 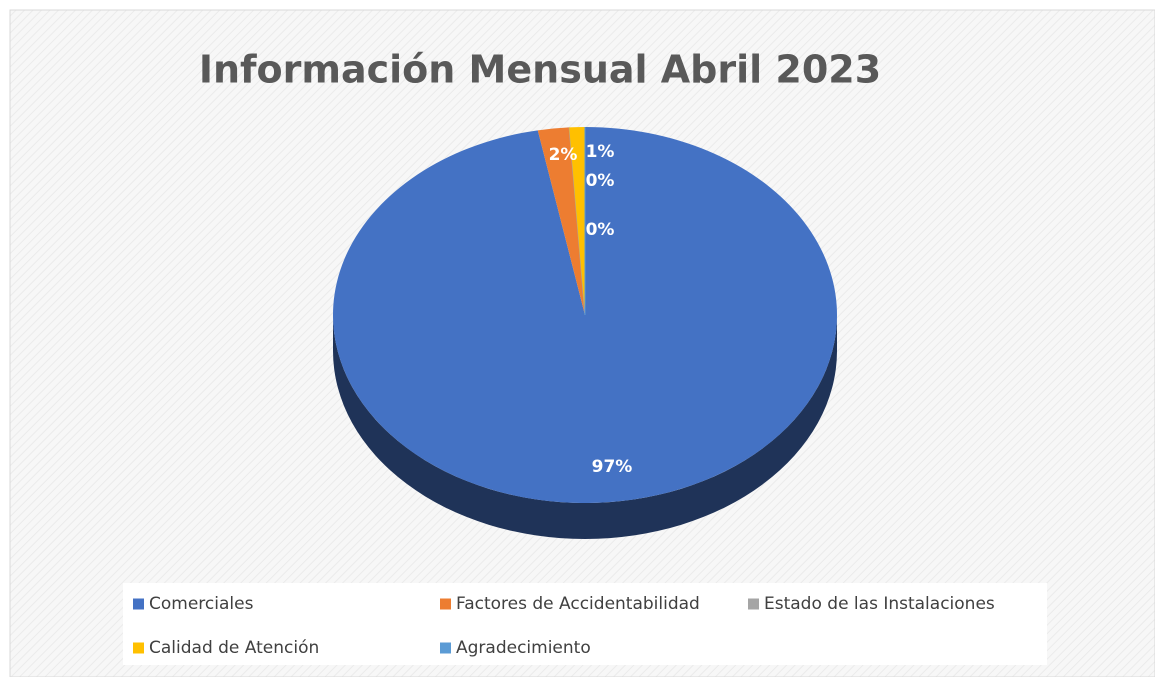 I want to click on data-label: 2%, so click(x=563, y=155).